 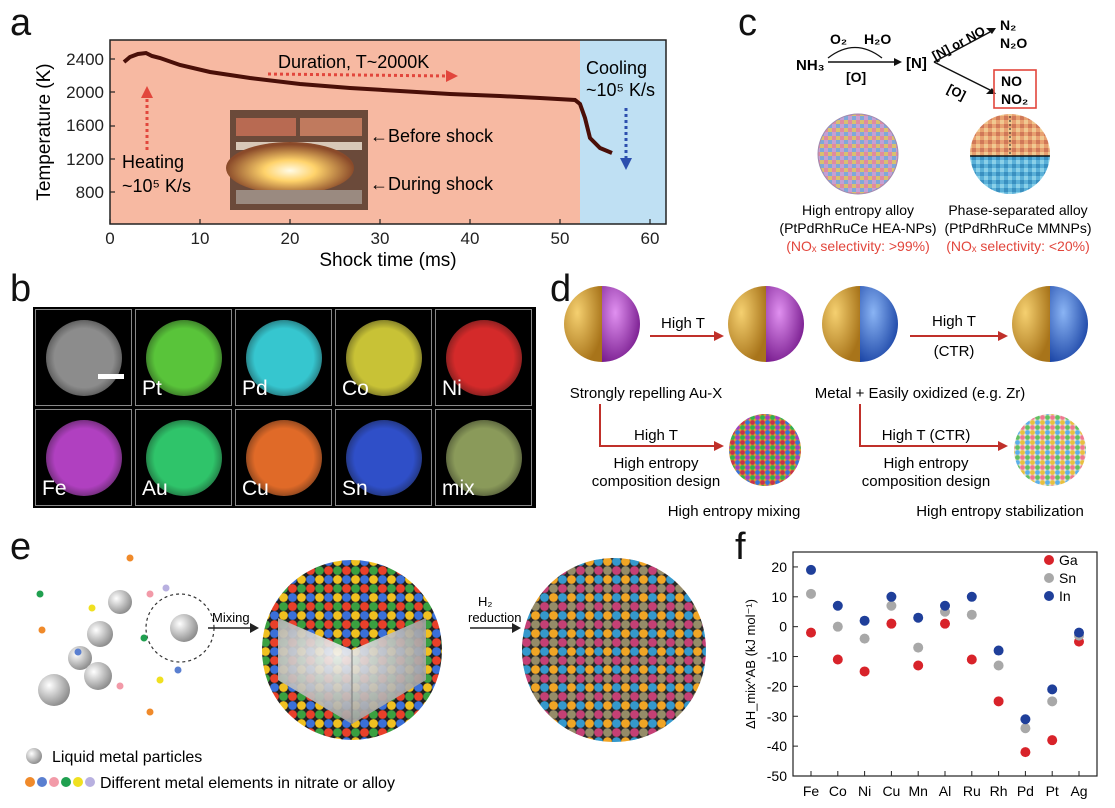 What do you see at coordinates (857, 228) in the screenshot?
I see `hea-subtitle: (PtPdRhRuCe HEA-NPs)` at bounding box center [857, 228].